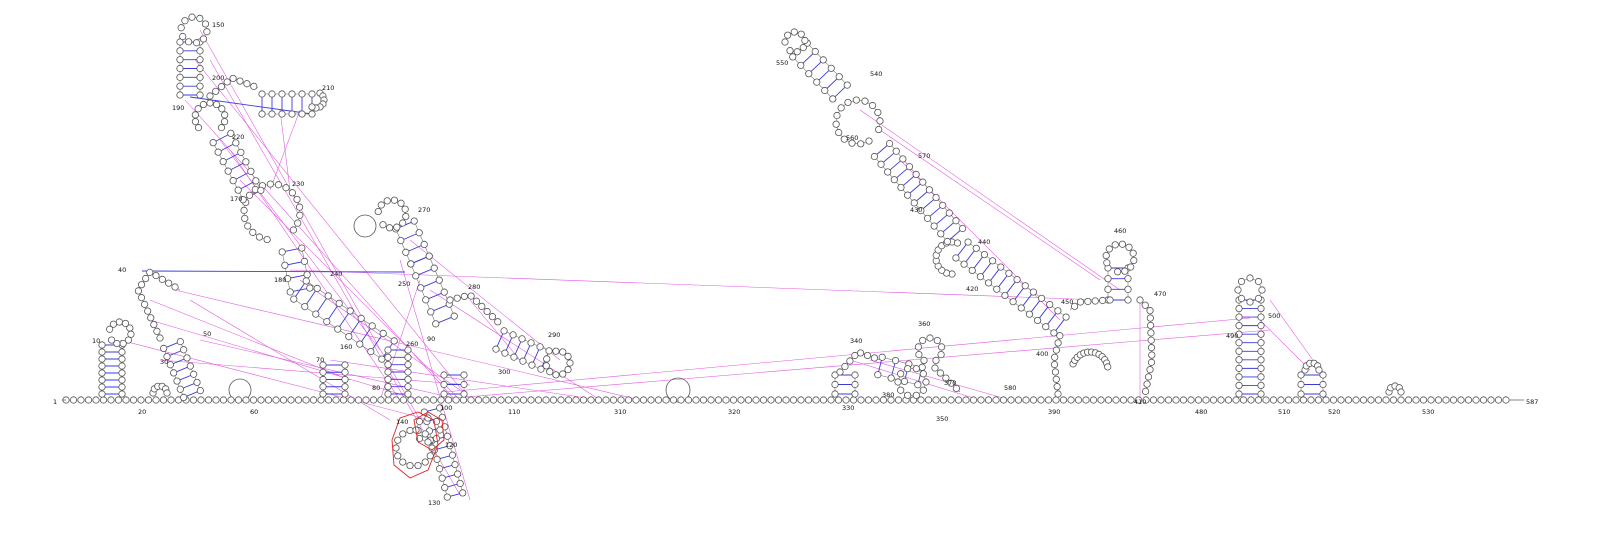 Image resolution: width=1600 pixels, height=541 pixels. I want to click on position-label: 20, so click(142, 412).